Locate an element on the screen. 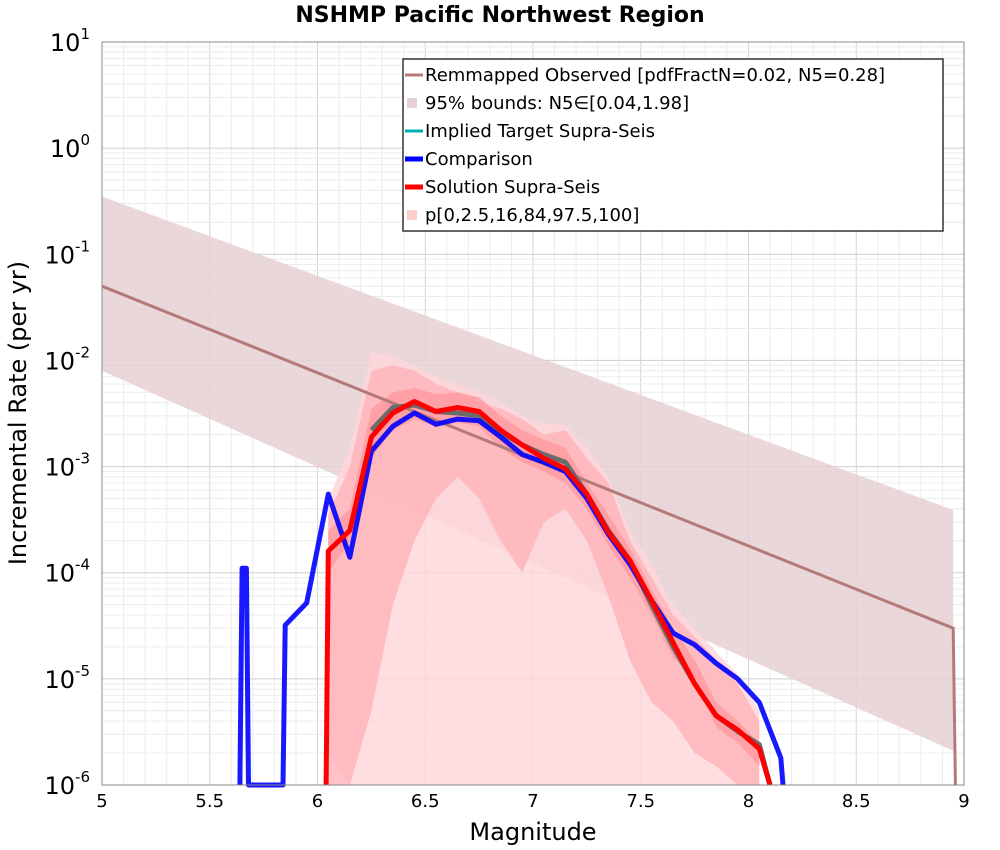 Image resolution: width=1000 pixels, height=850 pixels. y-tick-label: 10⁻¹ is located at coordinates (67, 253).